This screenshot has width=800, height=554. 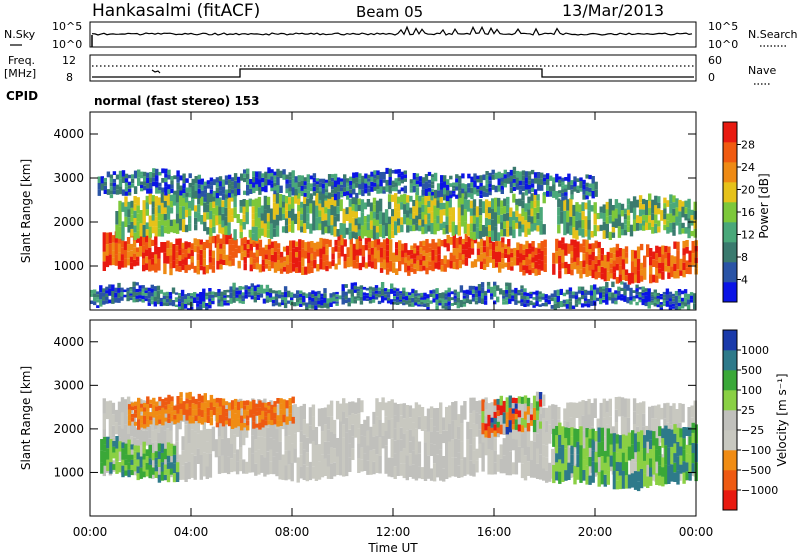 What do you see at coordinates (752, 430) in the screenshot?
I see `velocity-colorbar-tick: −25` at bounding box center [752, 430].